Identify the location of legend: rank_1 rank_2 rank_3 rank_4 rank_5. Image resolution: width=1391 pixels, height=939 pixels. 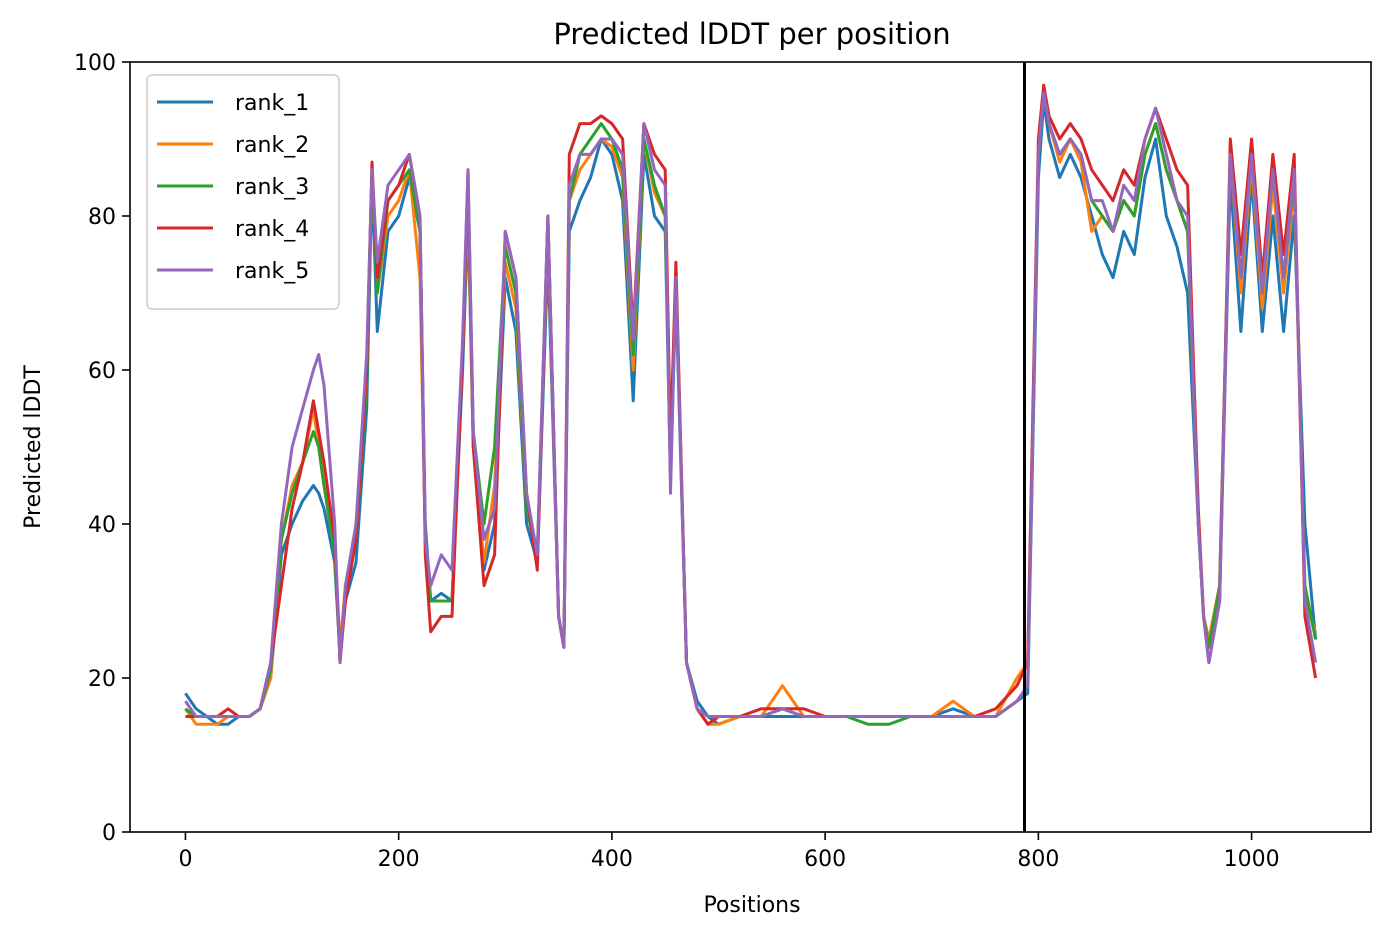
(243, 192).